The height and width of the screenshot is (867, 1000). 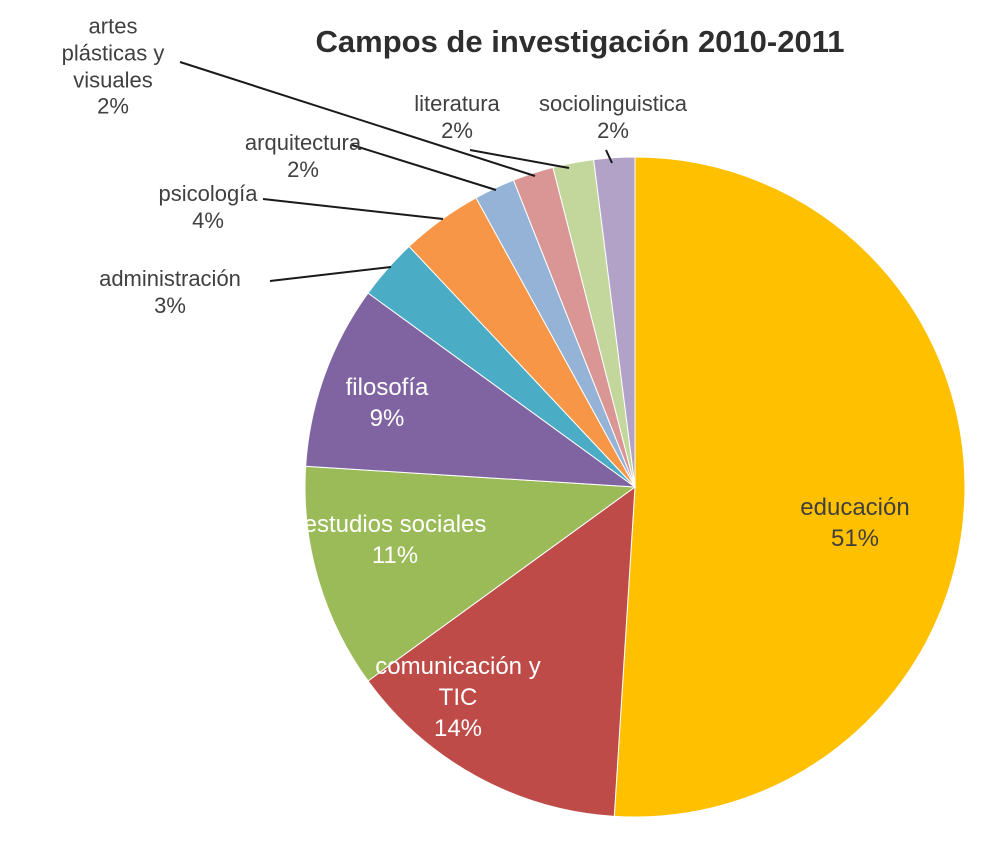 I want to click on slice-label-pct: 51%, so click(x=855, y=538).